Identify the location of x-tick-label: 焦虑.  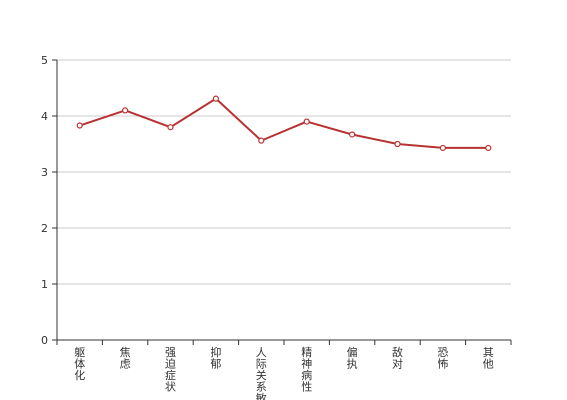
(125, 358).